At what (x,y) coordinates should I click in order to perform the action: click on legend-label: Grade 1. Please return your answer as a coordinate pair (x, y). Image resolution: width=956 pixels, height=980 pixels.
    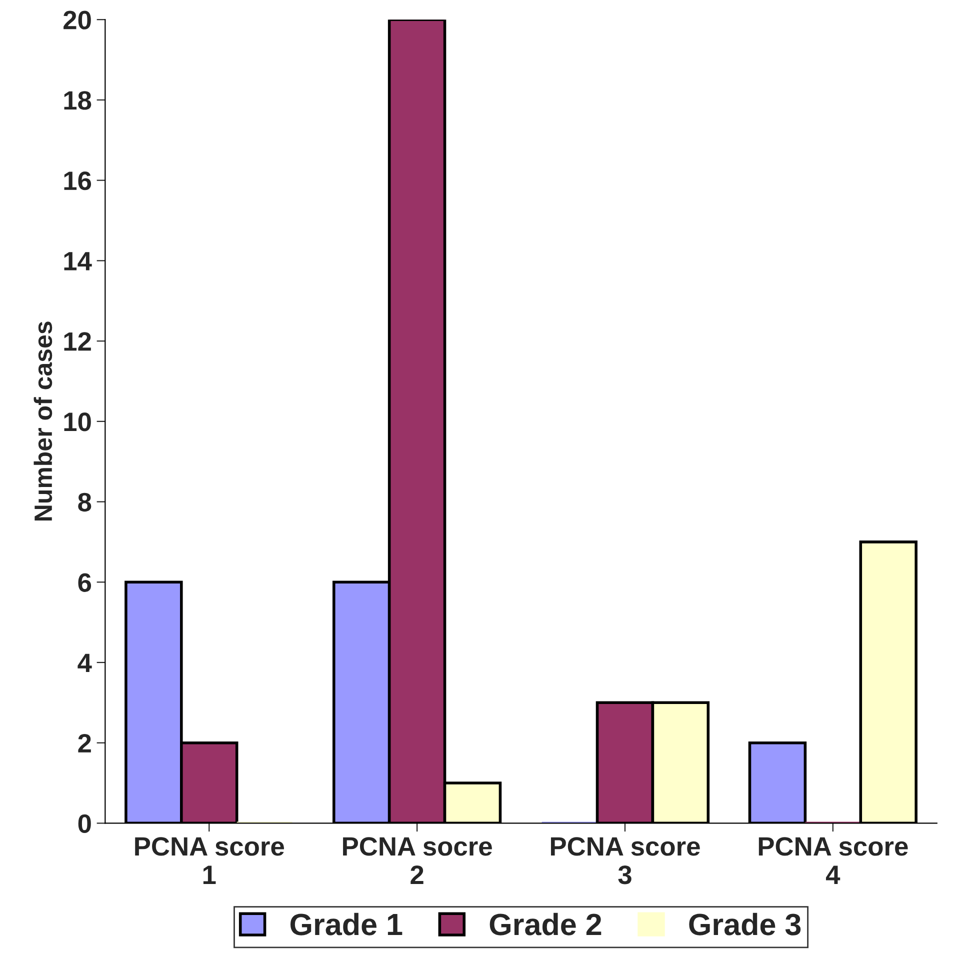
    Looking at the image, I should click on (346, 924).